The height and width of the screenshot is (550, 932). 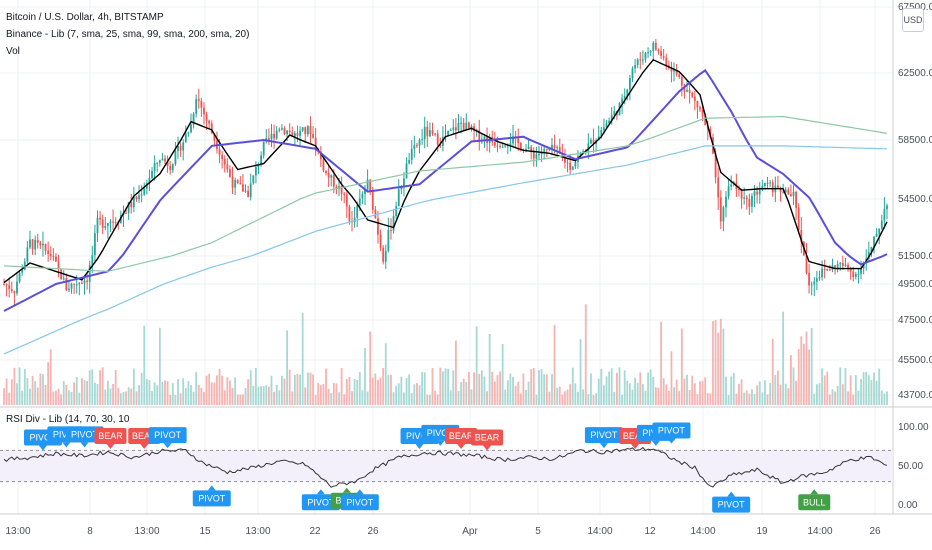 I want to click on signal-marker-label: BEAR, so click(x=461, y=436).